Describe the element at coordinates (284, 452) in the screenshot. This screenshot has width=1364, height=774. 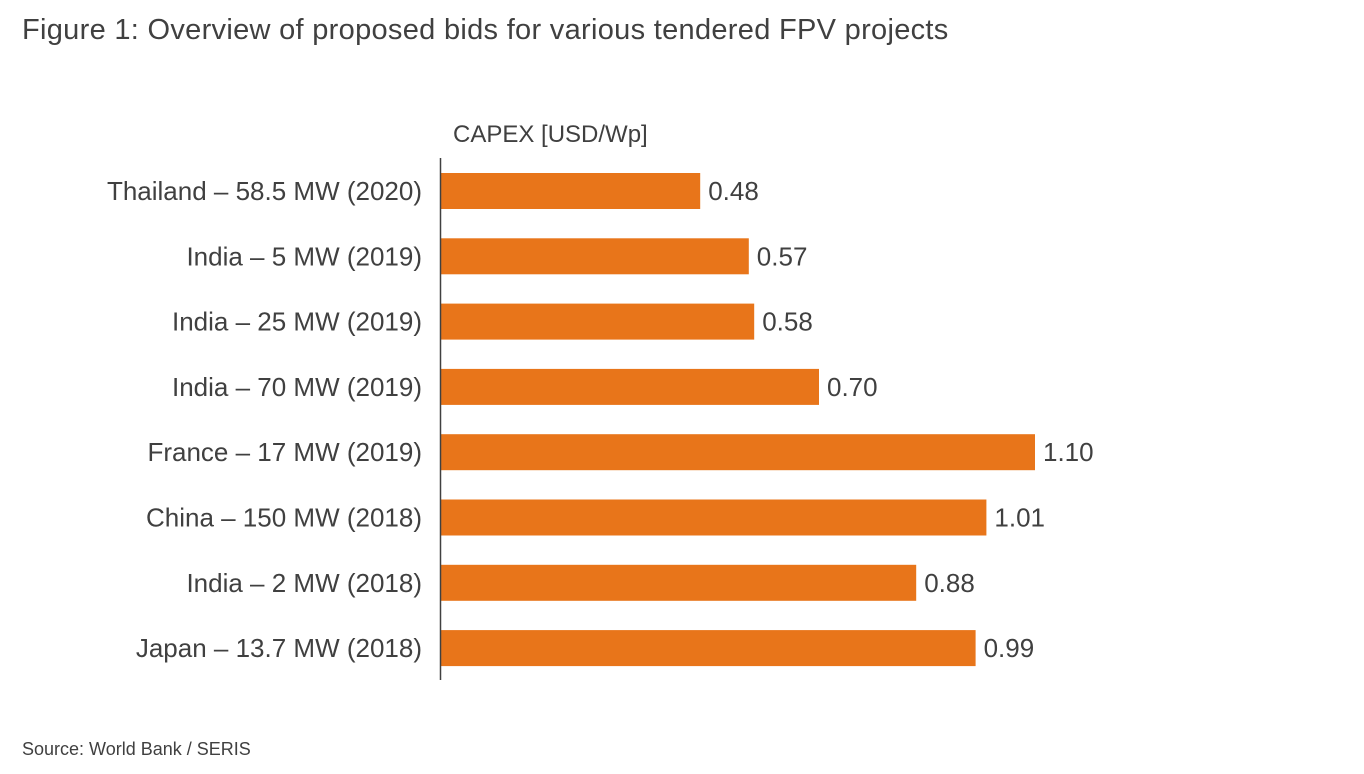
I see `category-label: France – 17 MW (2019)` at that location.